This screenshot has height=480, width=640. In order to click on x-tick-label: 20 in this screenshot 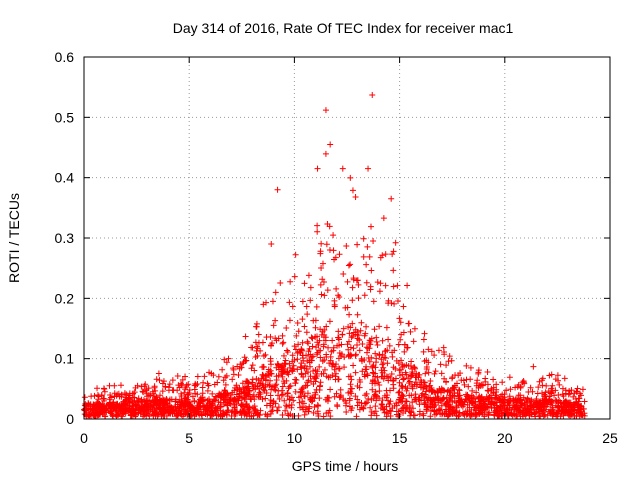, I will do `click(505, 438)`.